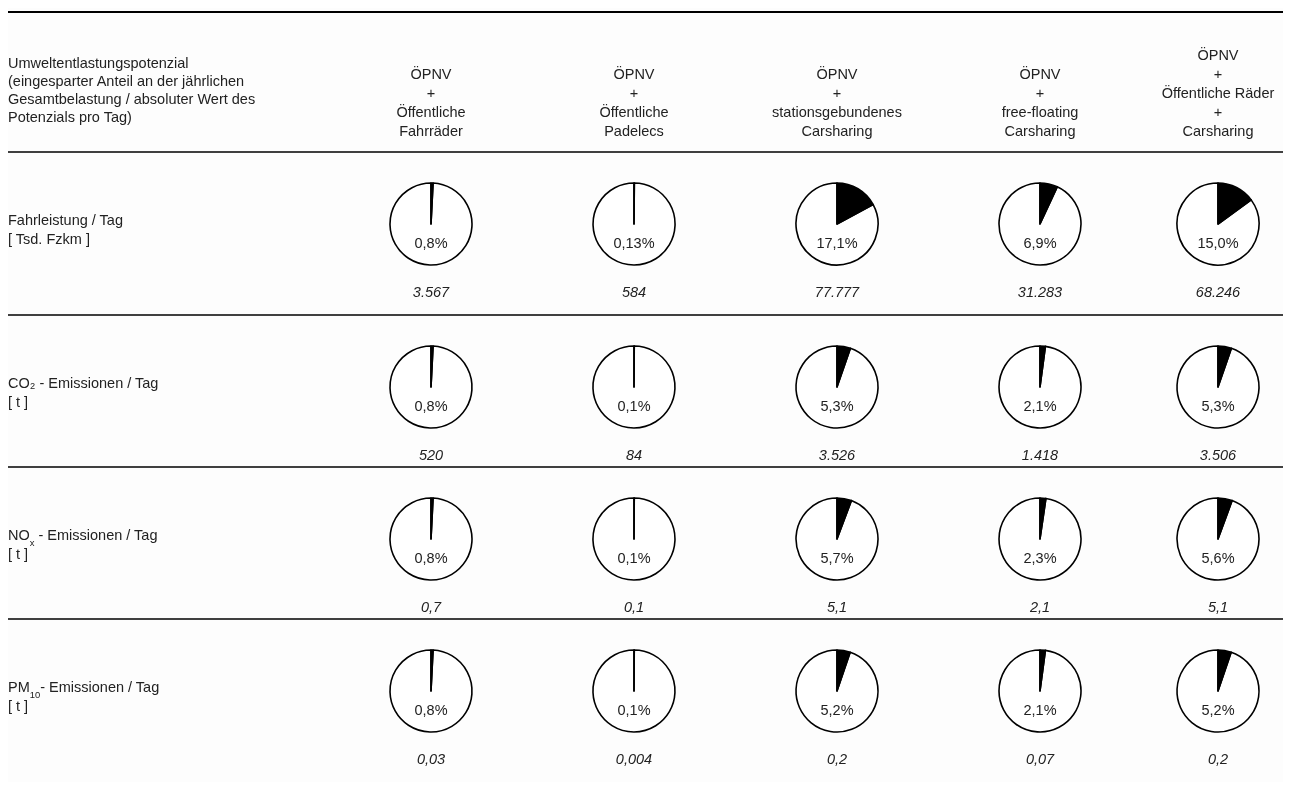  I want to click on text: 17,1%, so click(837, 243).